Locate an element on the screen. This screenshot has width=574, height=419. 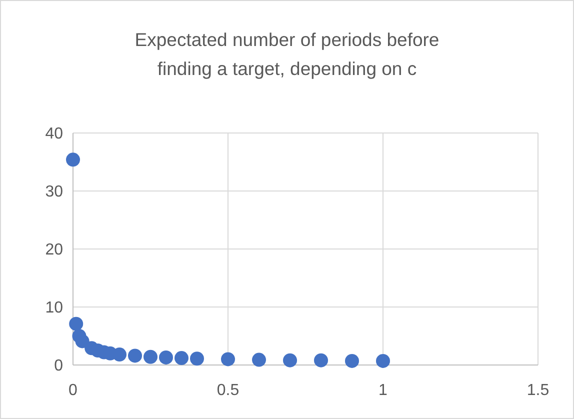
y-tick-label: 20 is located at coordinates (54, 250).